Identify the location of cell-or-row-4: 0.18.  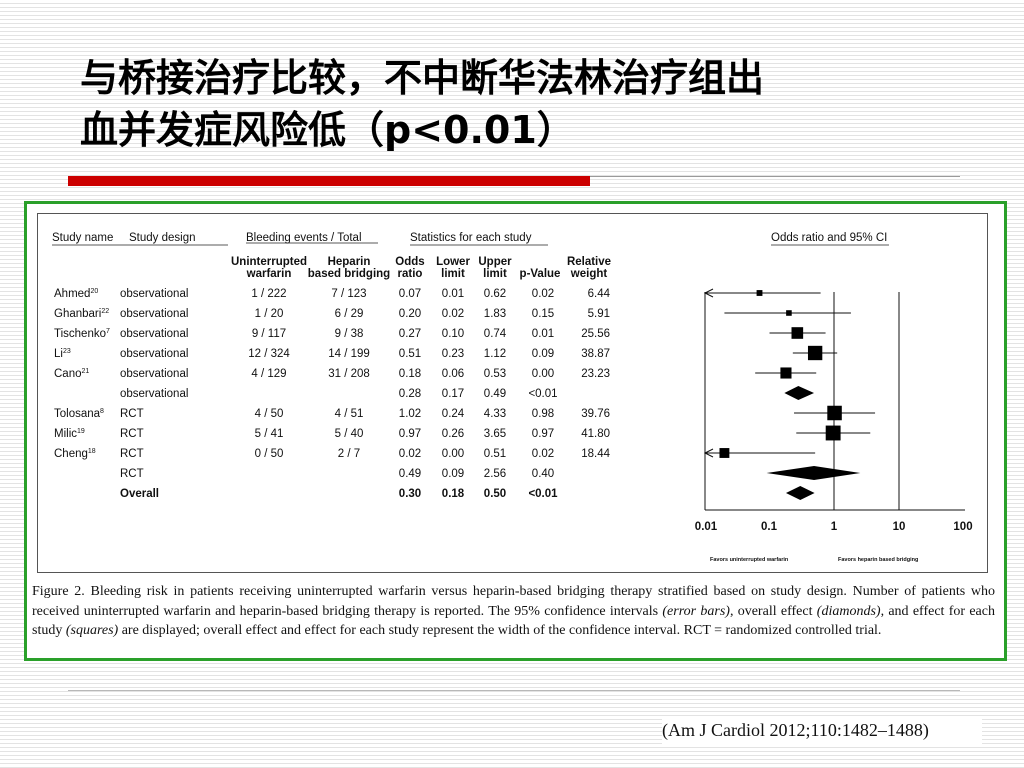
(410, 374).